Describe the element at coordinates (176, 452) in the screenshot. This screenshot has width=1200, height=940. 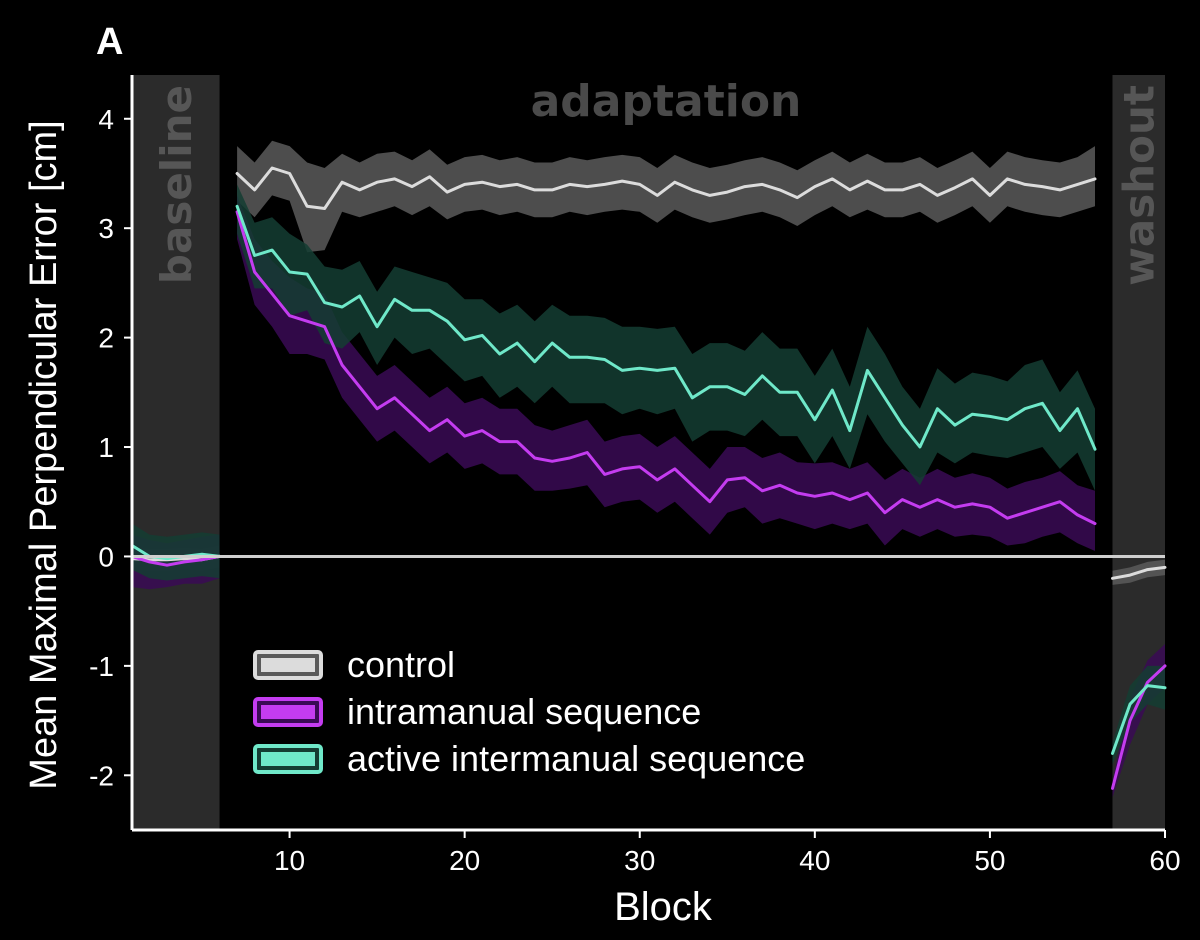
I see `phase-region-baseline` at that location.